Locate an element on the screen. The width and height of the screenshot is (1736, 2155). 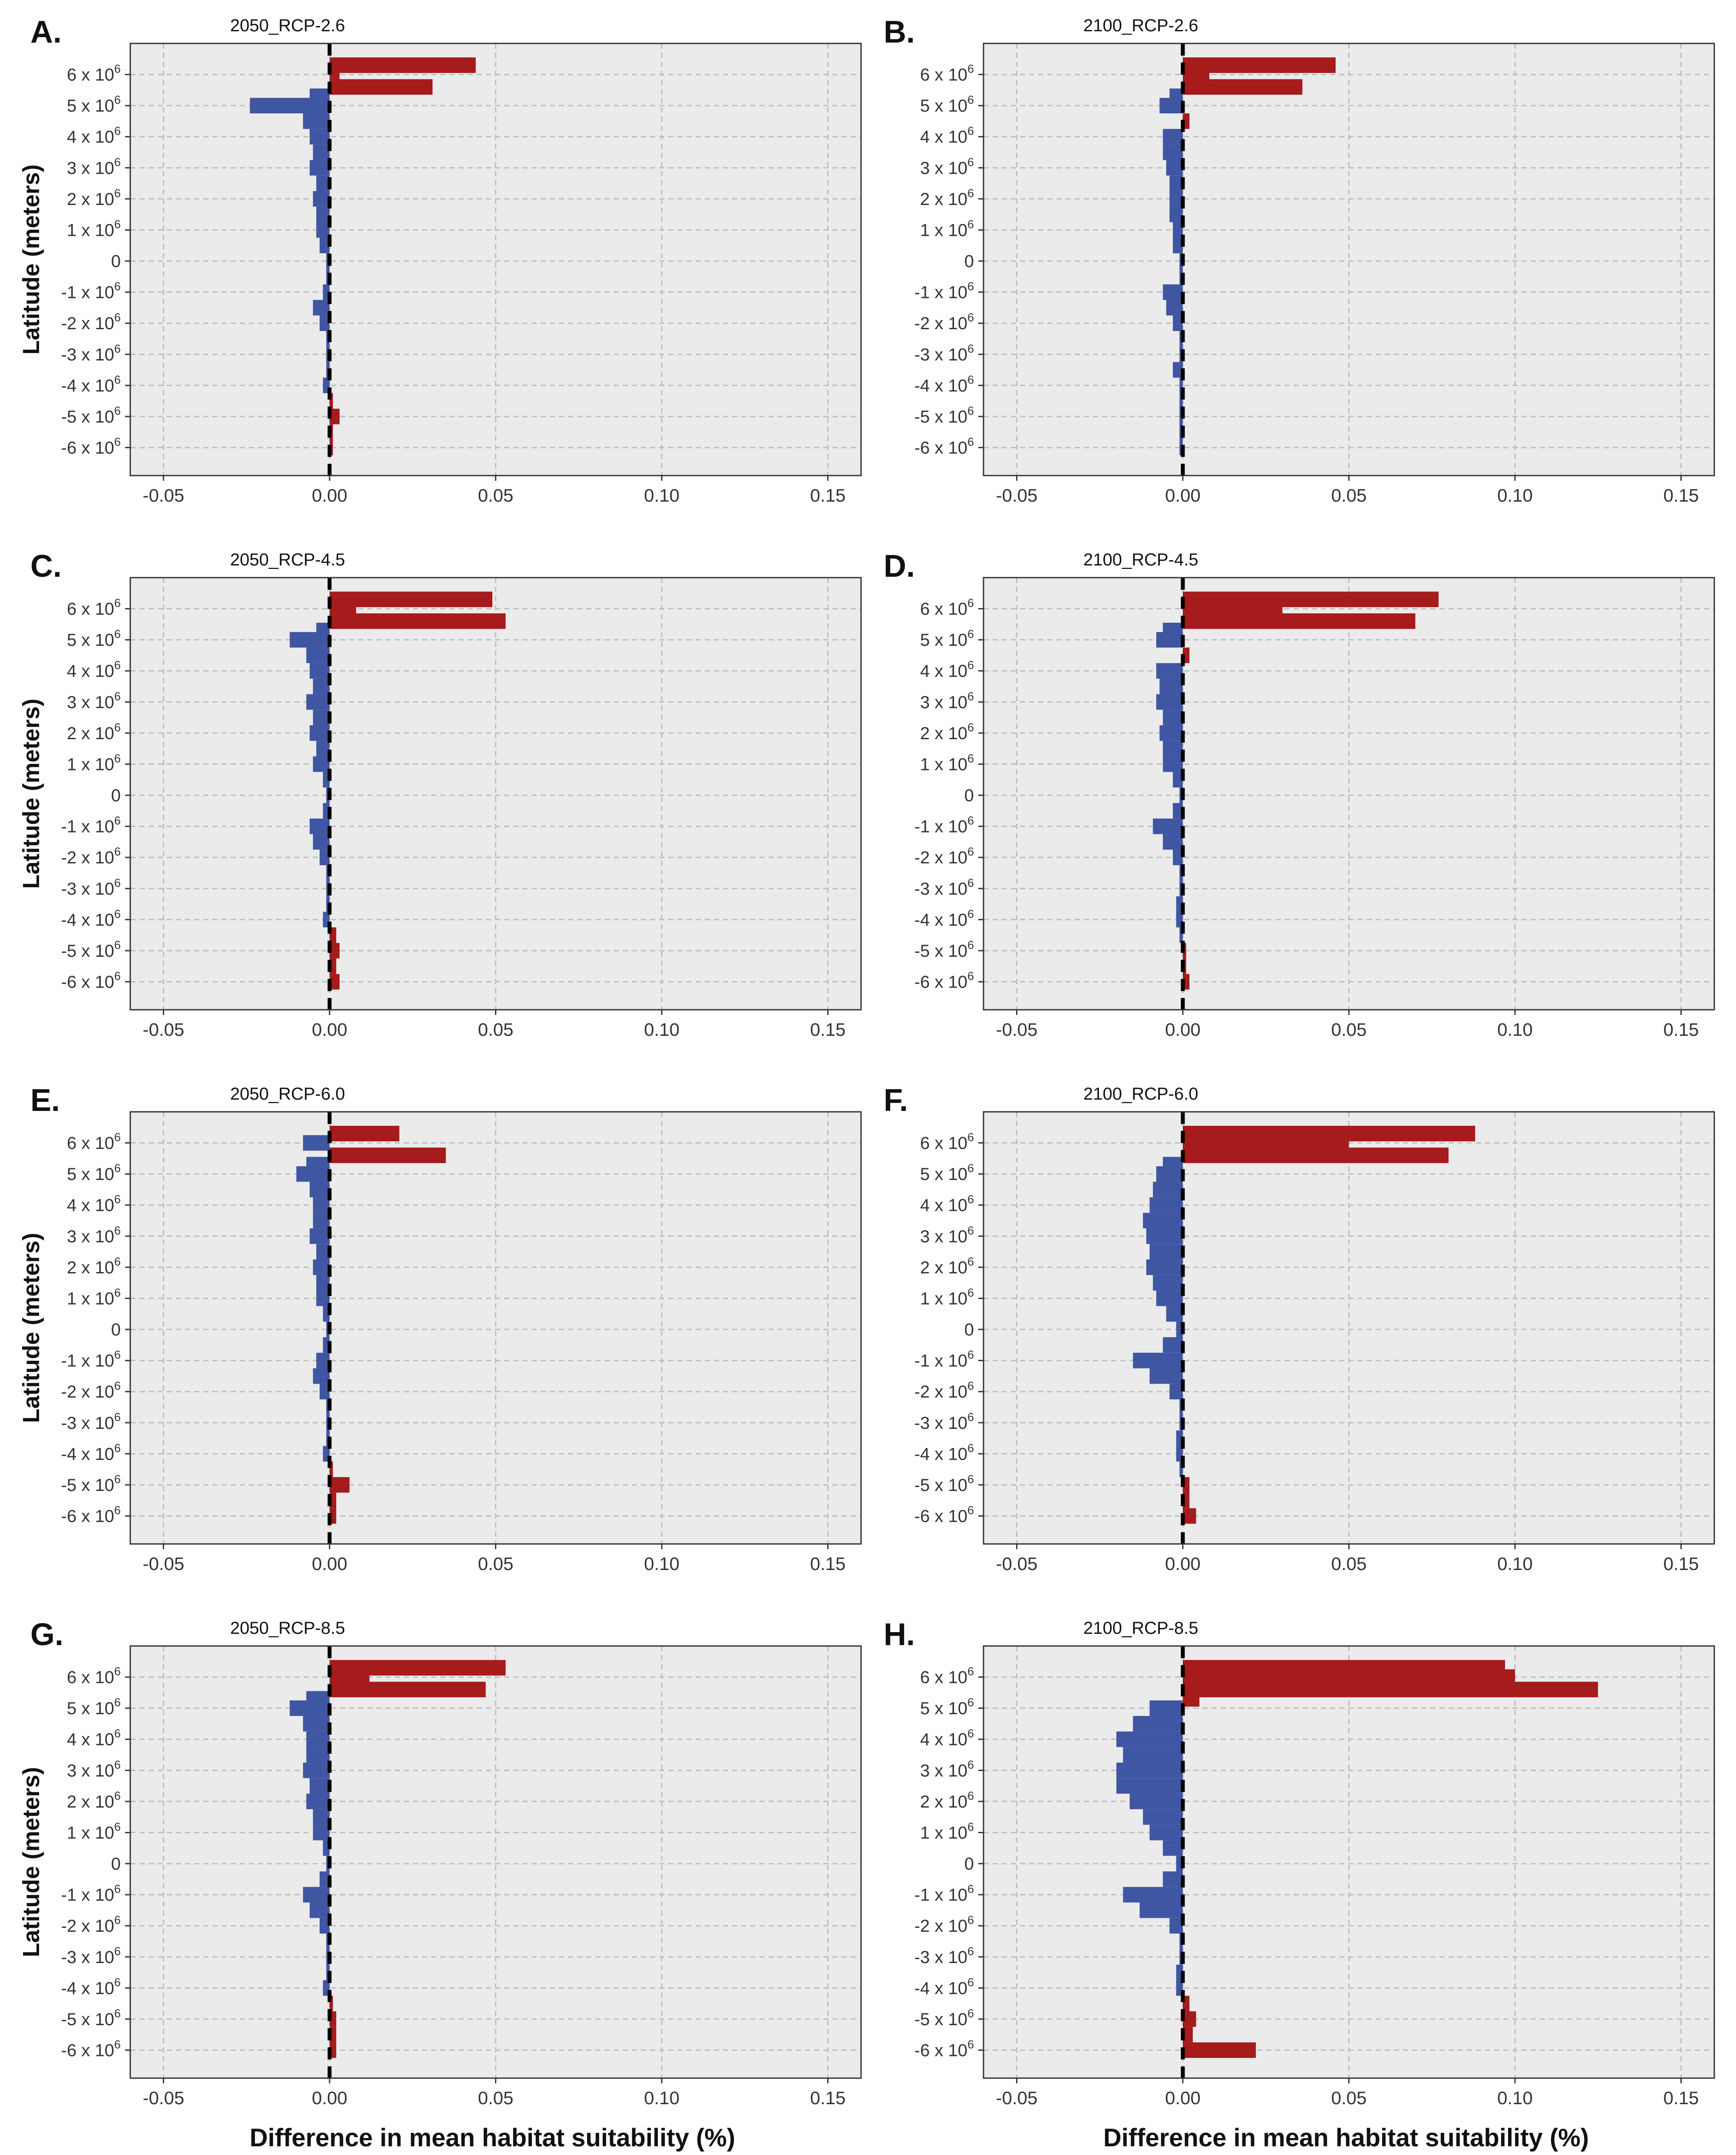
y-tick-label: -4 x 10⁶ is located at coordinates (944, 1987).